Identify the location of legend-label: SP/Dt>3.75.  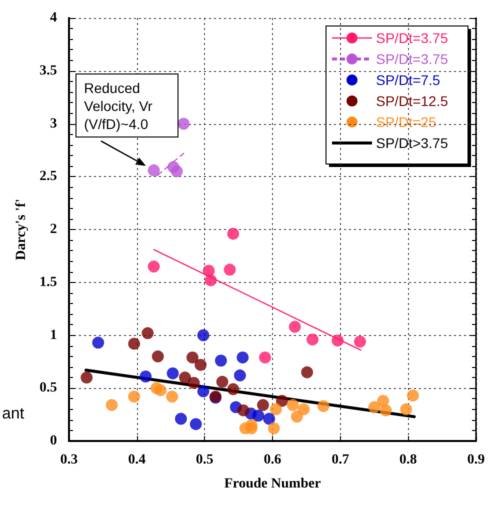
(412, 143).